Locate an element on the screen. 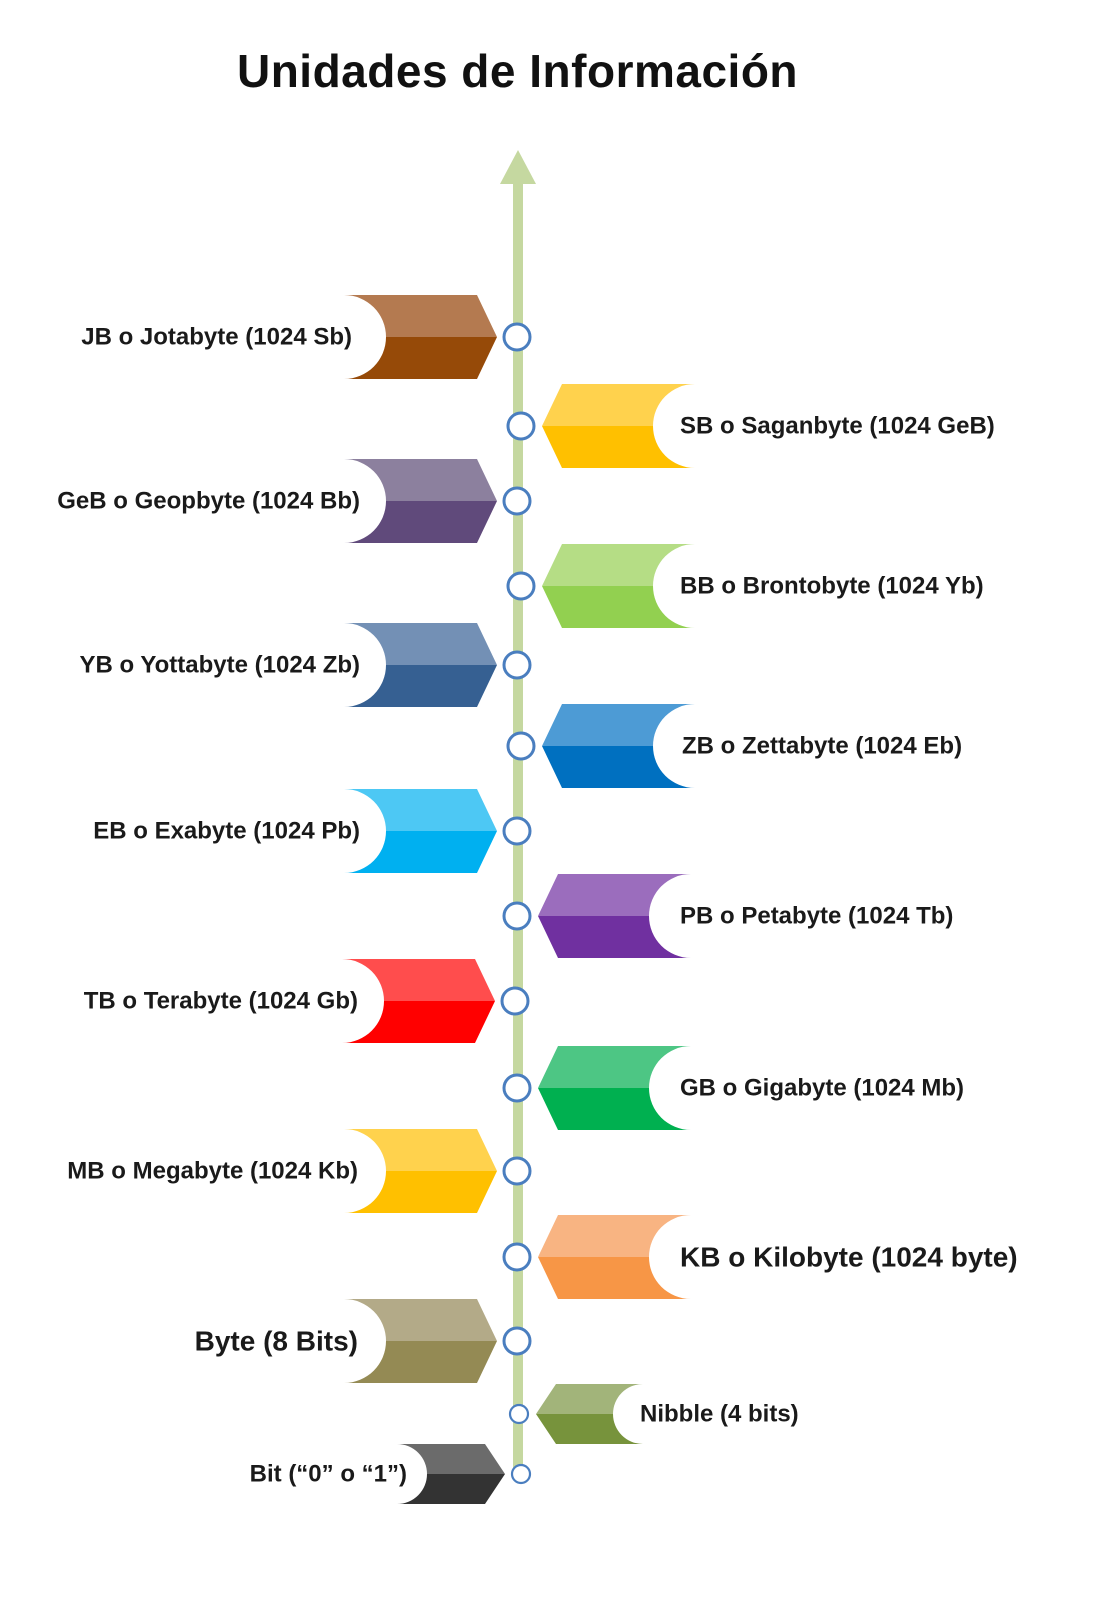  unit-item-geopbyte: GeB o Geopbyte (1024 Bb) is located at coordinates (294, 501).